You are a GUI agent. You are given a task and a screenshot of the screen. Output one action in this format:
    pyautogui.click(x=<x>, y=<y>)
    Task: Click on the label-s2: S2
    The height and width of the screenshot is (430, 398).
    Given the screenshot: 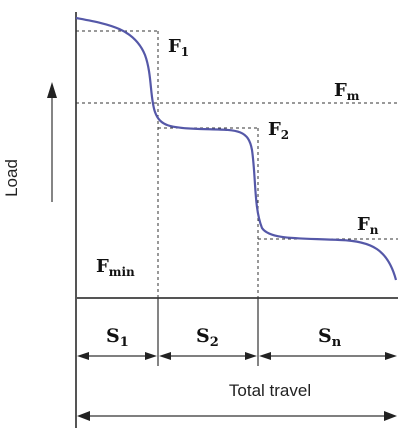 What is the action you would take?
    pyautogui.click(x=207, y=337)
    